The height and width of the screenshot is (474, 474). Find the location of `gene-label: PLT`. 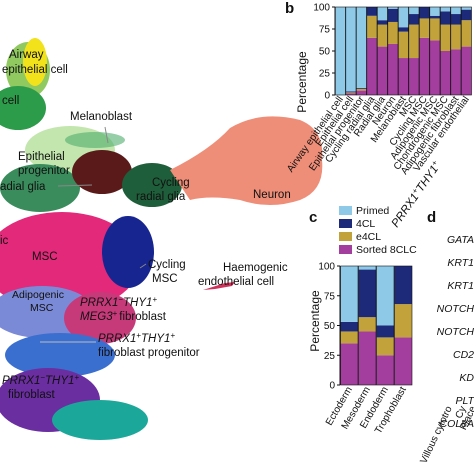

gene-label: PLT is located at coordinates (465, 401).